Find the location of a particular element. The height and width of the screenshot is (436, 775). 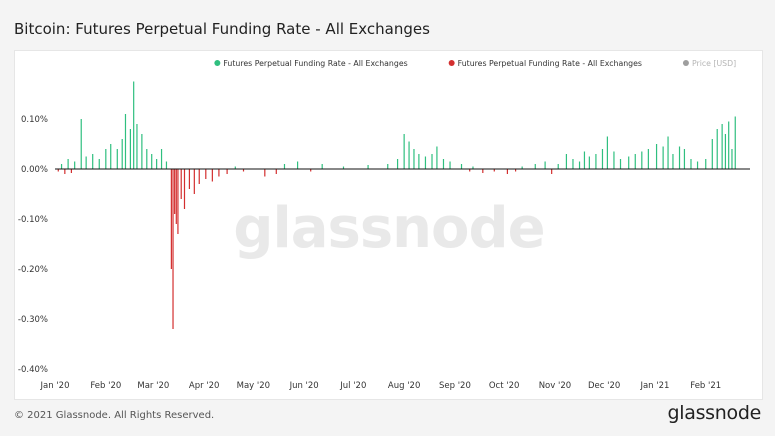

legend-item: Price [USD] is located at coordinates (709, 63).